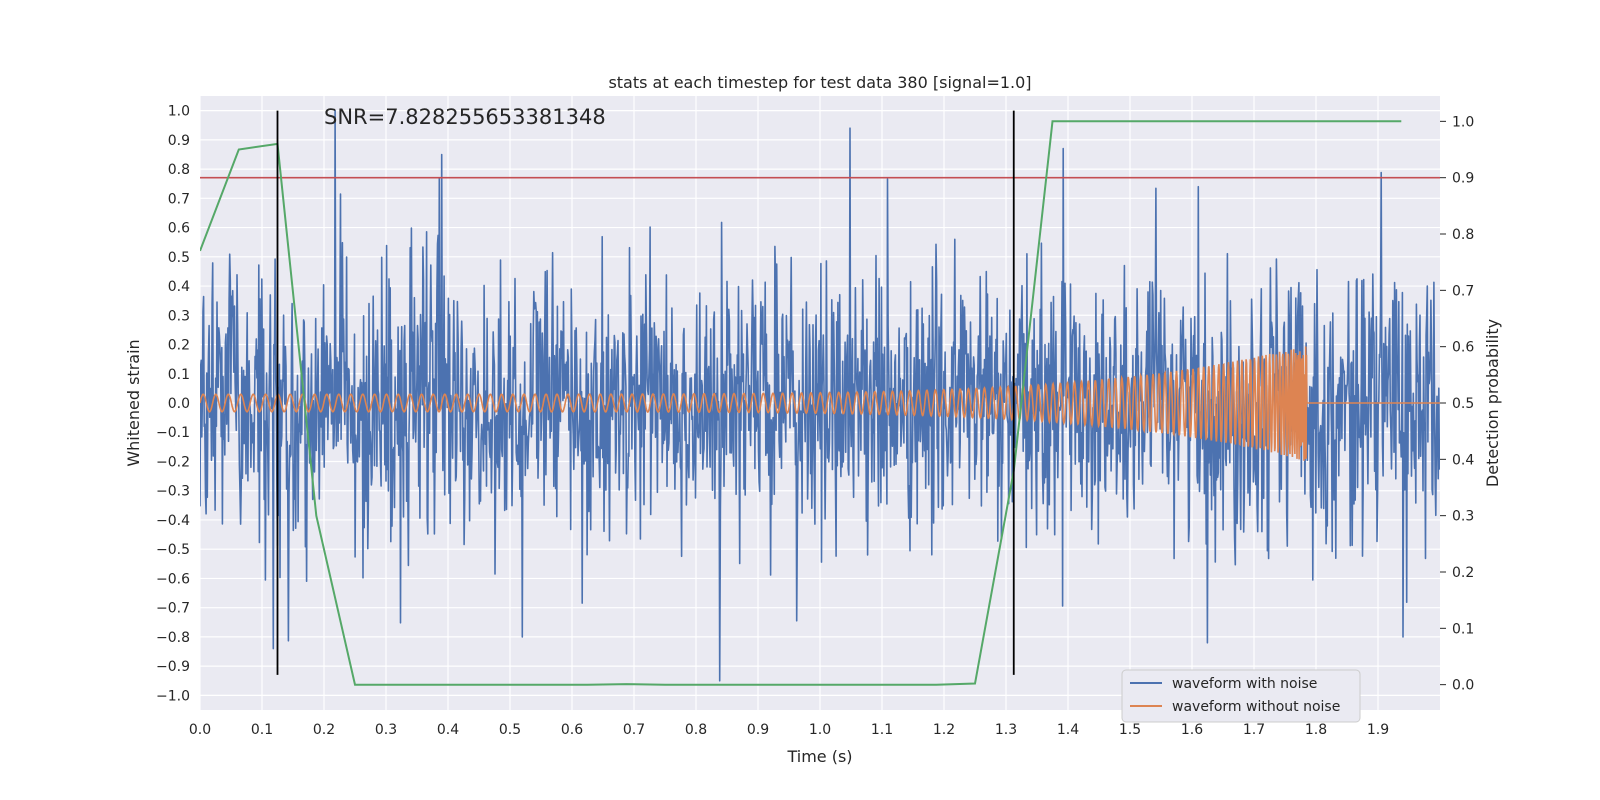 Image resolution: width=1600 pixels, height=800 pixels. I want to click on x-tick-label: 0.2, so click(324, 730).